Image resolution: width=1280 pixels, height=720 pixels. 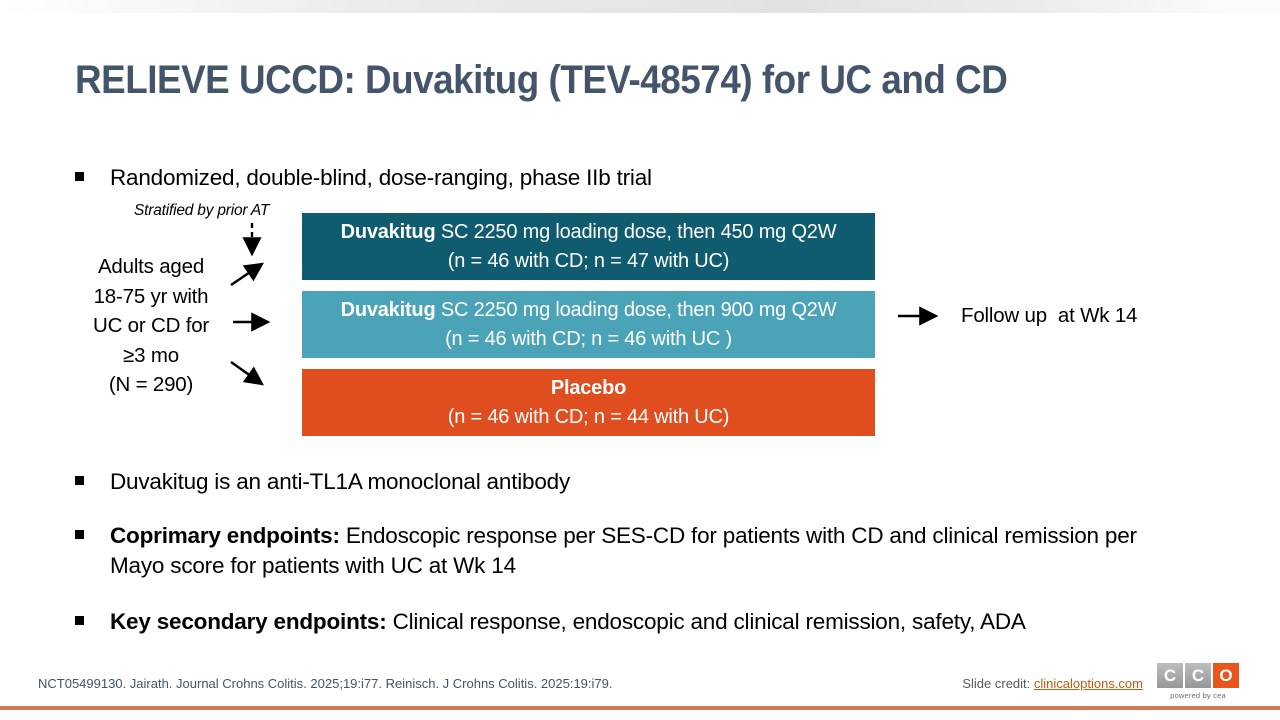 I want to click on population-line: Adults aged, so click(x=151, y=266).